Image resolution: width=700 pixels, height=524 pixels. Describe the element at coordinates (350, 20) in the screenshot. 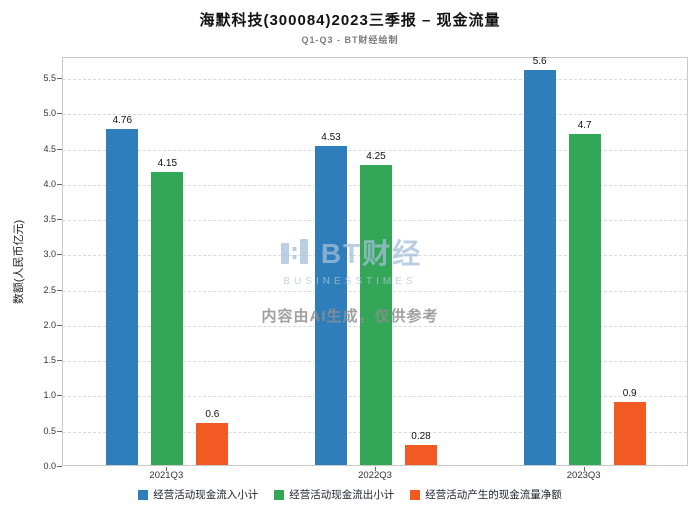

I see `chart-title: 海默科技(300084)2023三季报 – 现金流量` at that location.